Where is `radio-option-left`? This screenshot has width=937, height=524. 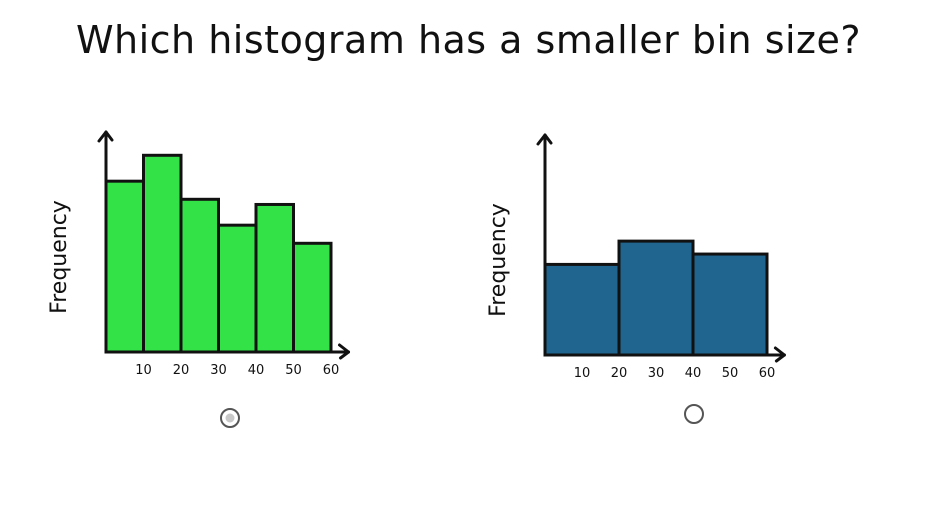 radio-option-left is located at coordinates (230, 418).